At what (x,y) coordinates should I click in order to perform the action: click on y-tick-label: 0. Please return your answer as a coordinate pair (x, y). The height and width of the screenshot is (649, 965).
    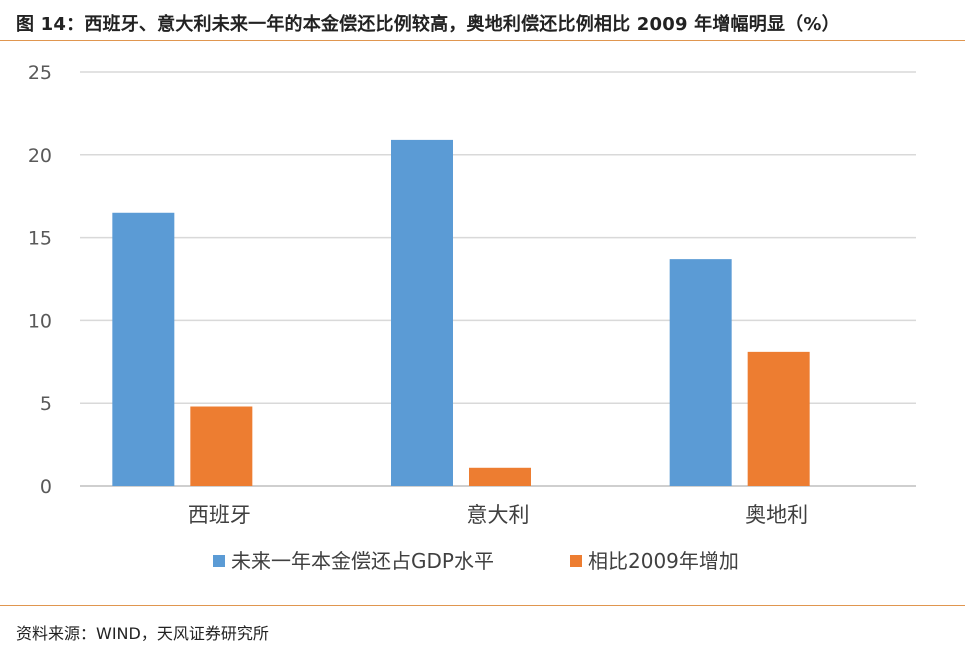
    Looking at the image, I should click on (46, 487).